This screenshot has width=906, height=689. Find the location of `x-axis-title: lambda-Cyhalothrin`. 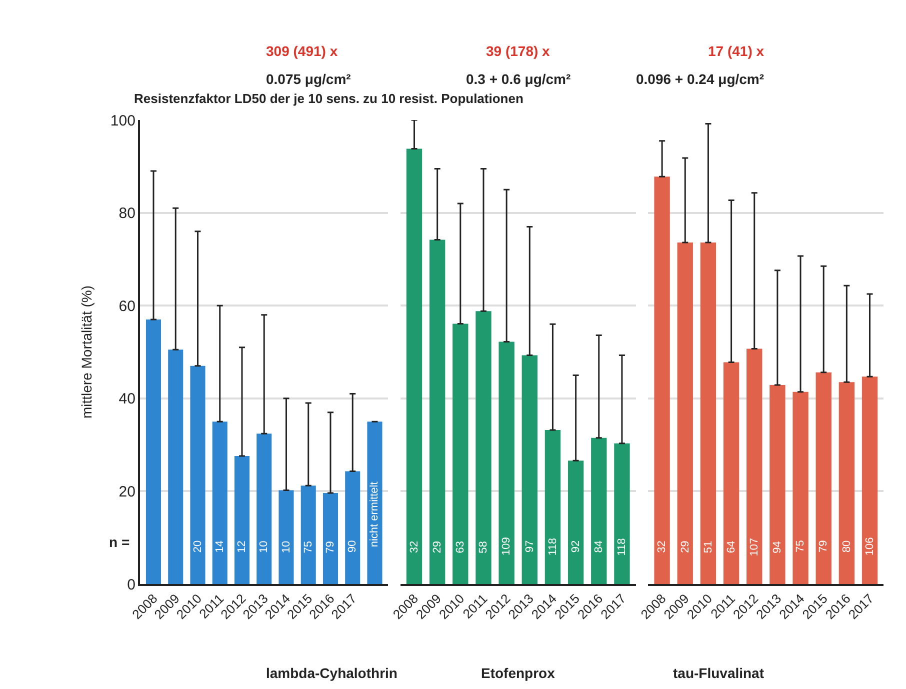

x-axis-title: lambda-Cyhalothrin is located at coordinates (332, 673).